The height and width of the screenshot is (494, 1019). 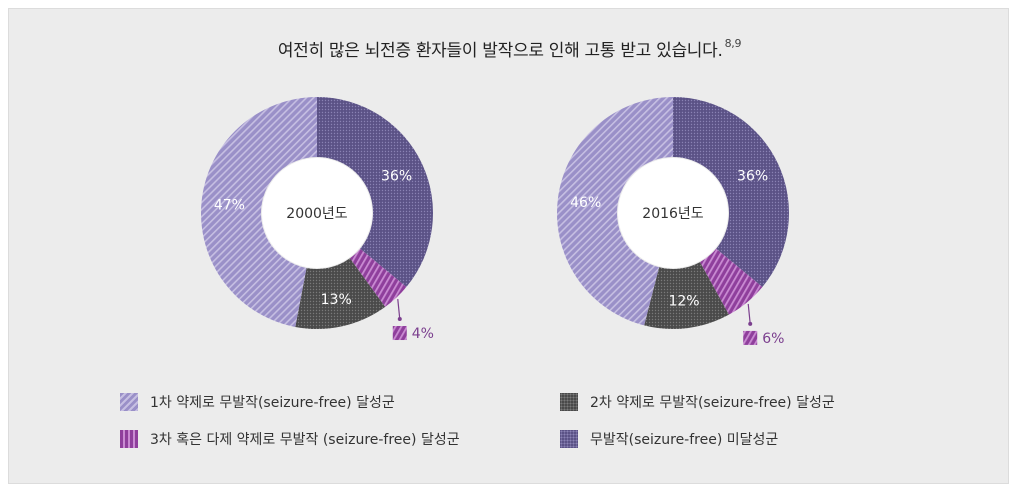 What do you see at coordinates (773, 339) in the screenshot?
I see `slice-label: 6%` at bounding box center [773, 339].